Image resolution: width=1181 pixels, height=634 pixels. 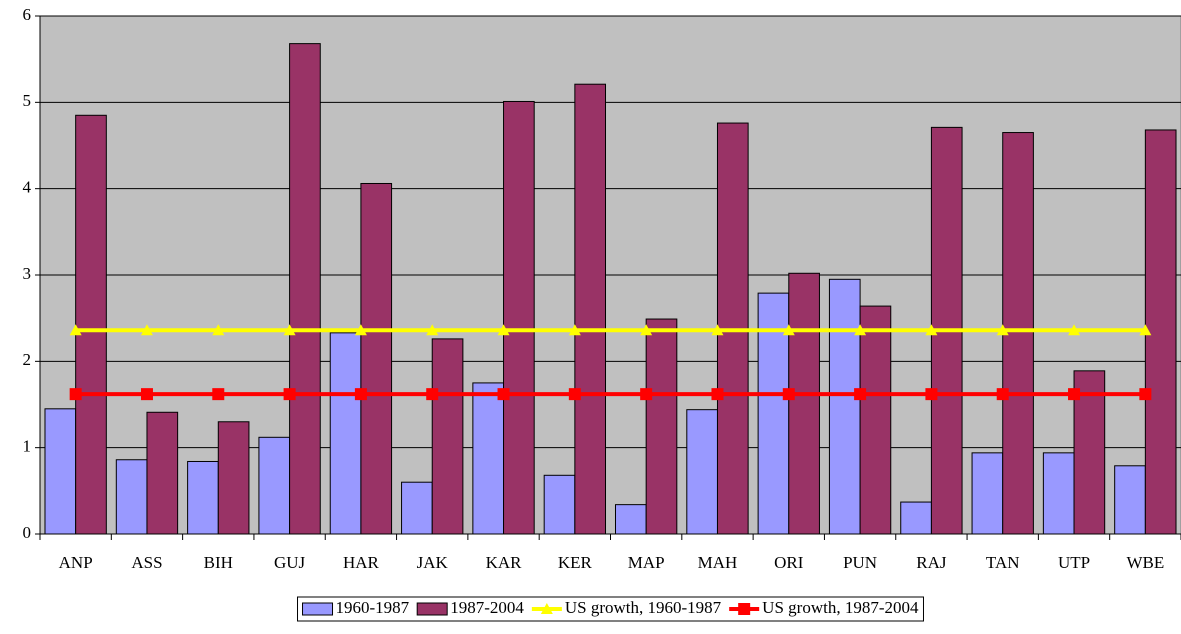 What do you see at coordinates (27, 273) in the screenshot?
I see `y-tick-label: 3` at bounding box center [27, 273].